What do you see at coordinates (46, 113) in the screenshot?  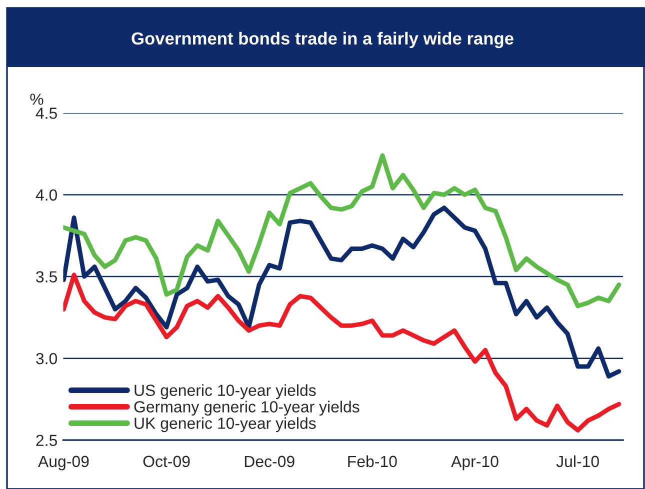 I see `y-tick-label: 4.5` at bounding box center [46, 113].